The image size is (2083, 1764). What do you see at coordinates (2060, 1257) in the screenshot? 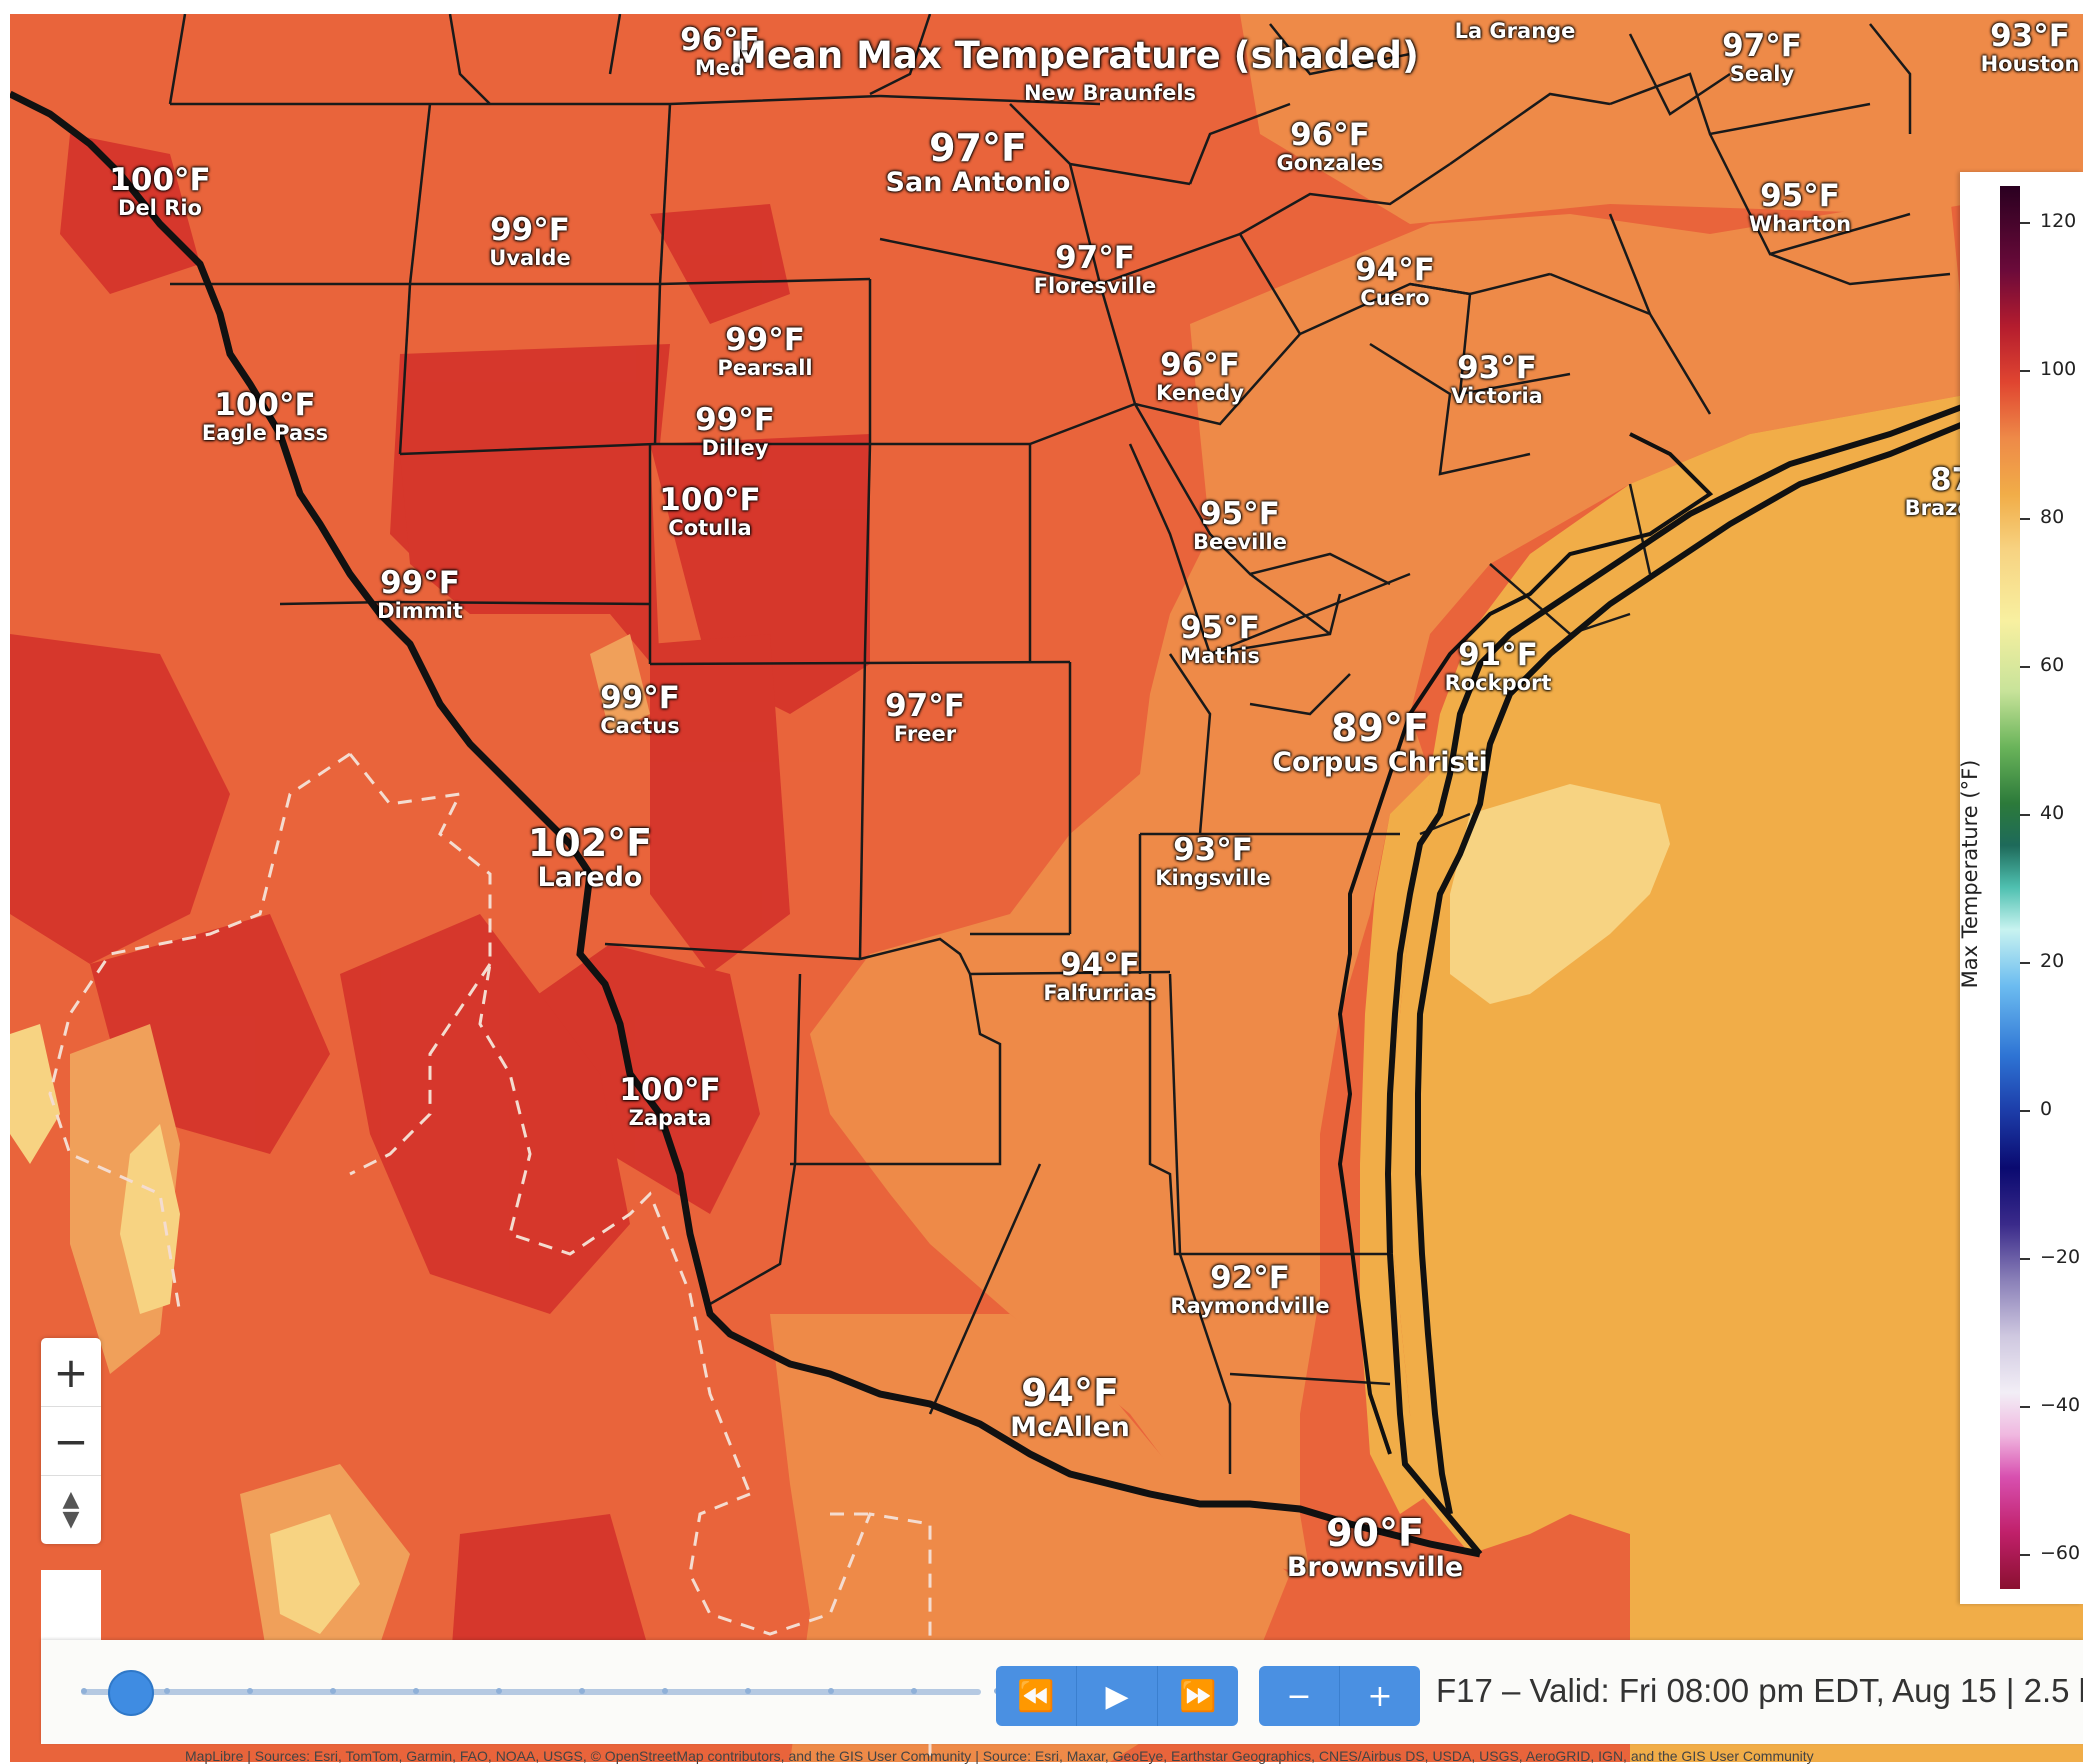
I see `legend-tick-label: −20` at bounding box center [2060, 1257].